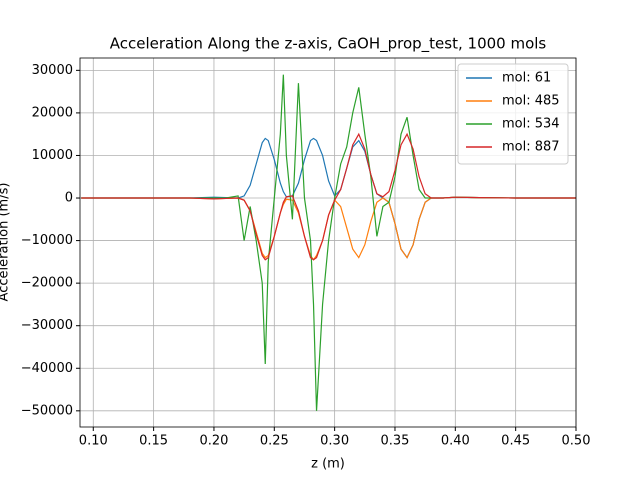 This screenshot has width=640, height=480. I want to click on x-tick-label: 0.45, so click(515, 441).